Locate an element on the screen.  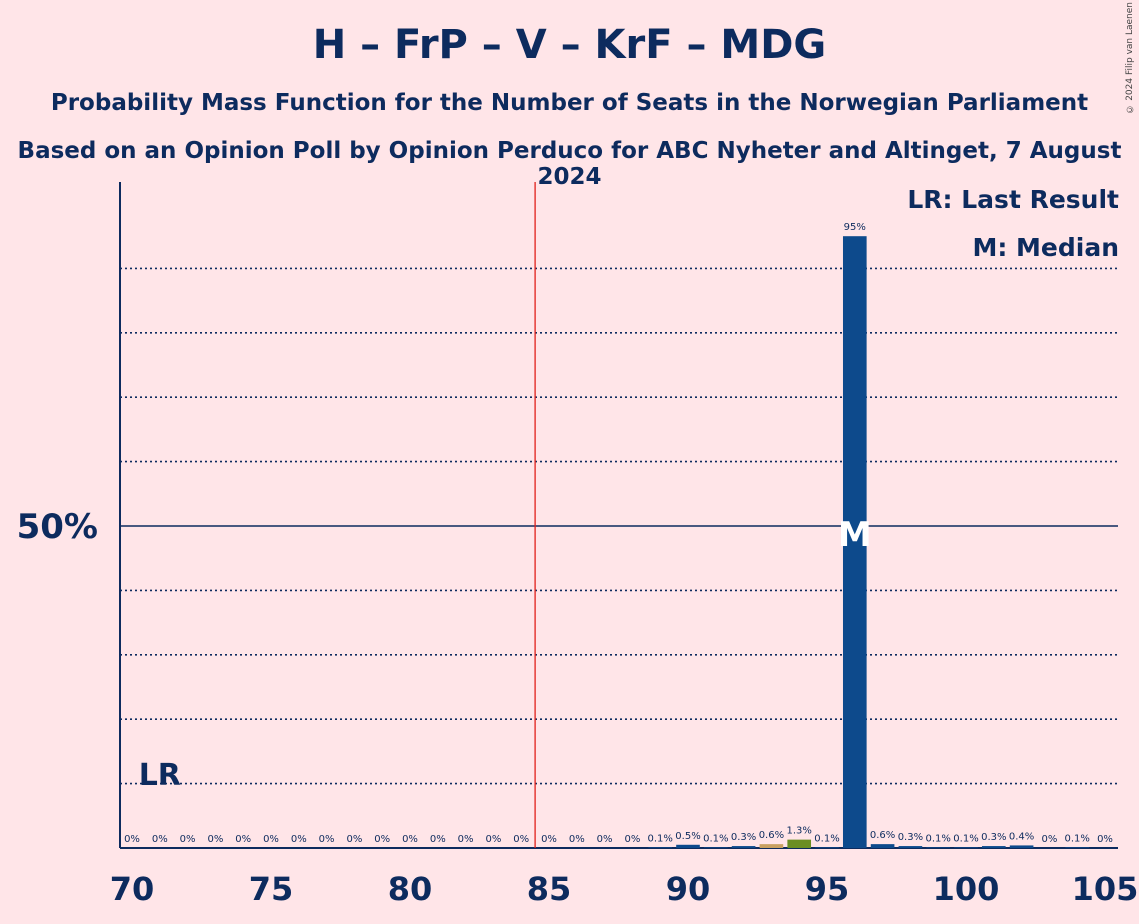
last-result-marker: LR is located at coordinates (160, 775).